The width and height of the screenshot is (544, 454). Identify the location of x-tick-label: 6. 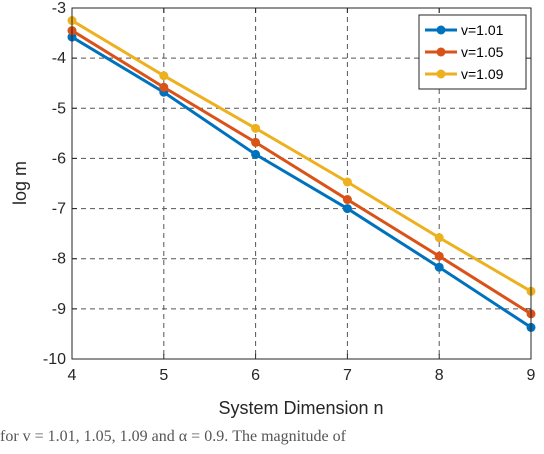
(255, 375).